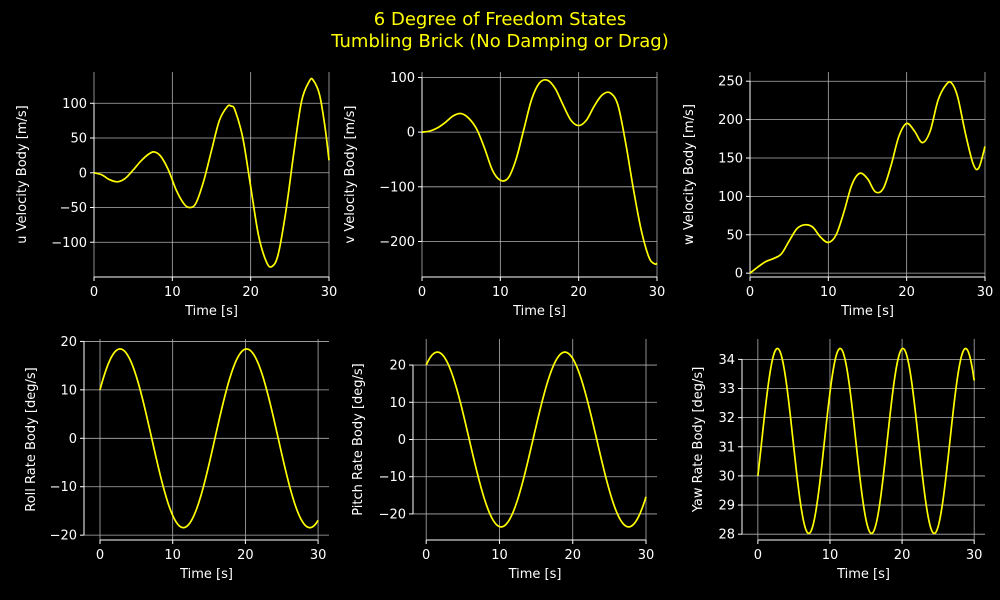 The image size is (1000, 600). I want to click on y-axis-label: v Velocity Body [m/s], so click(350, 175).